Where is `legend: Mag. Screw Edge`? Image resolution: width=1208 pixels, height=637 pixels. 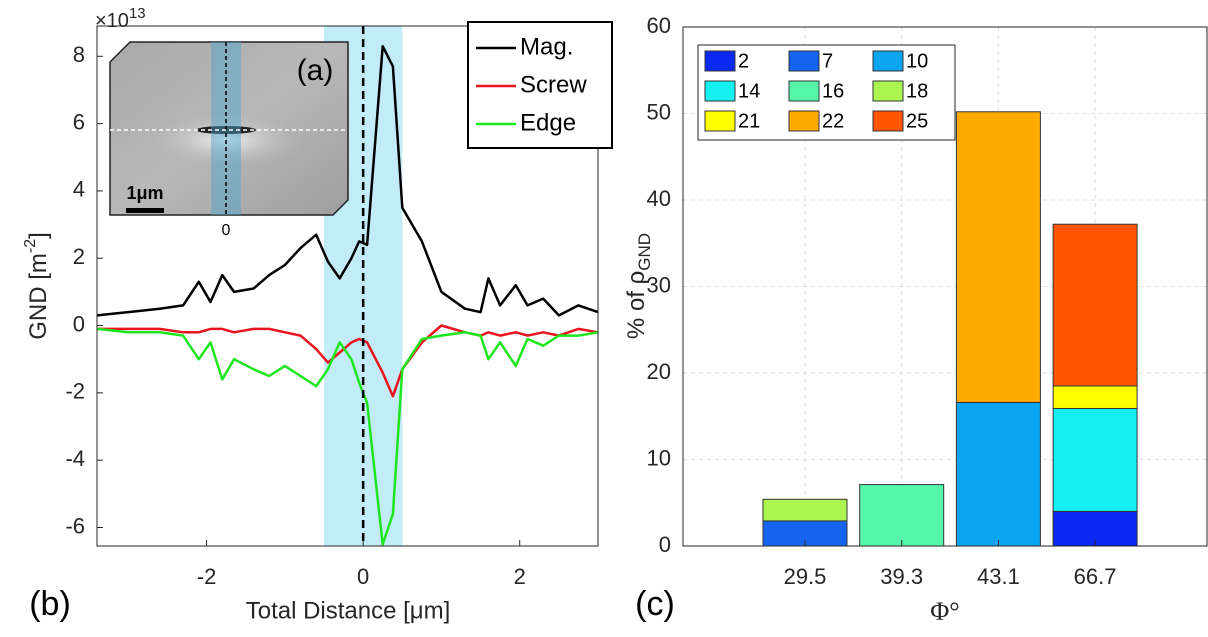 legend: Mag. Screw Edge is located at coordinates (540, 85).